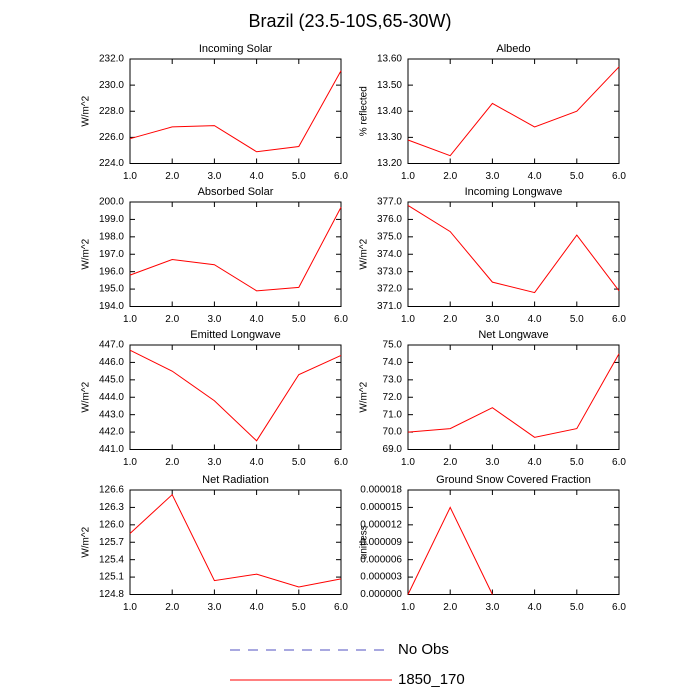 The image size is (700, 700). I want to click on y-tick-label: 69.0, so click(393, 449).